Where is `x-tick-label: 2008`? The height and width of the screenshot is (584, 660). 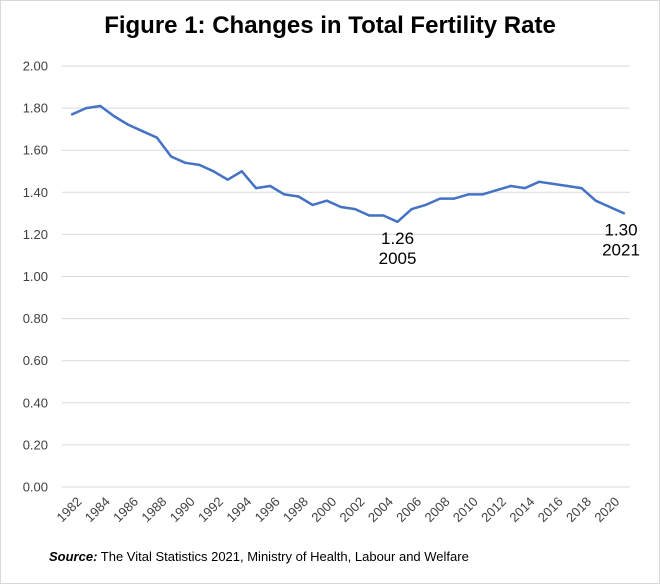 x-tick-label: 2008 is located at coordinates (436, 509).